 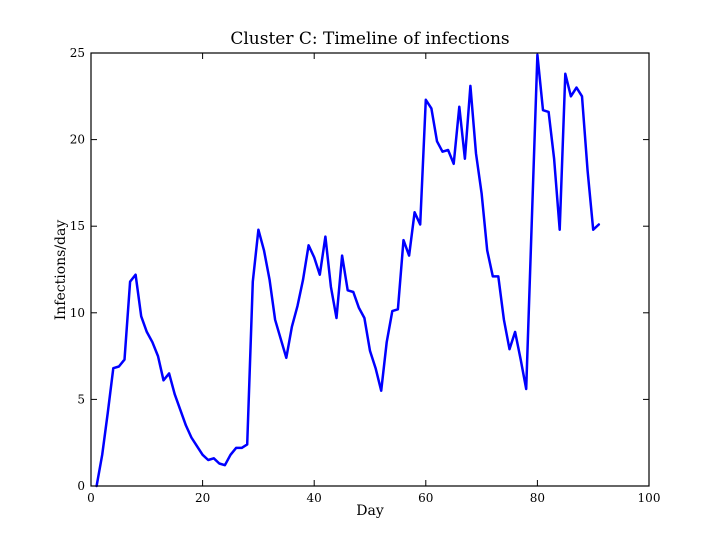 I want to click on y-tick-label: 25, so click(x=77, y=53).